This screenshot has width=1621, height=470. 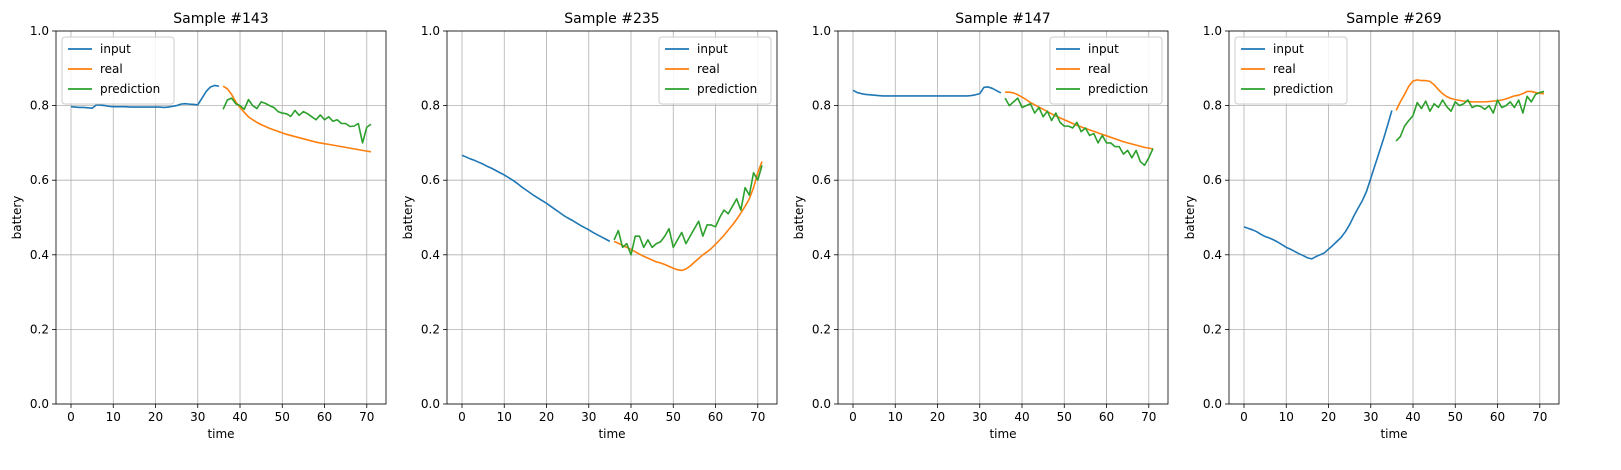 What do you see at coordinates (1002, 19) in the screenshot?
I see `chart-title: Sample #147` at bounding box center [1002, 19].